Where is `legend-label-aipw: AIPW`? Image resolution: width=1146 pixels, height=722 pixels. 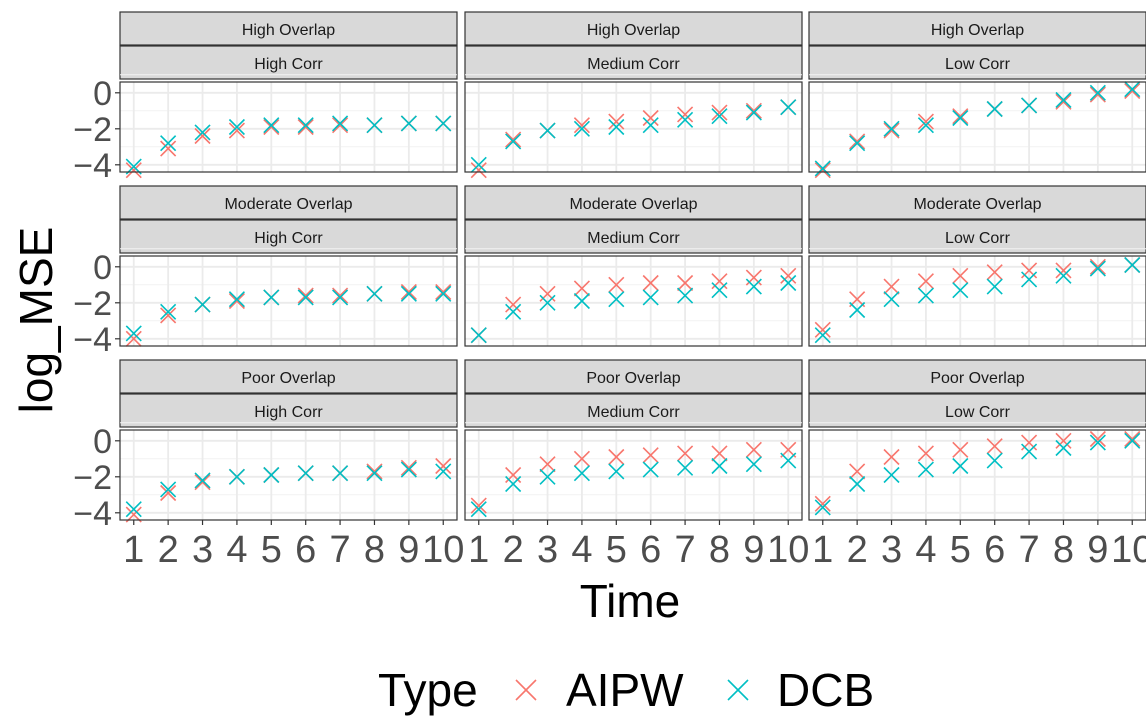
legend-label-aipw: AIPW is located at coordinates (625, 690).